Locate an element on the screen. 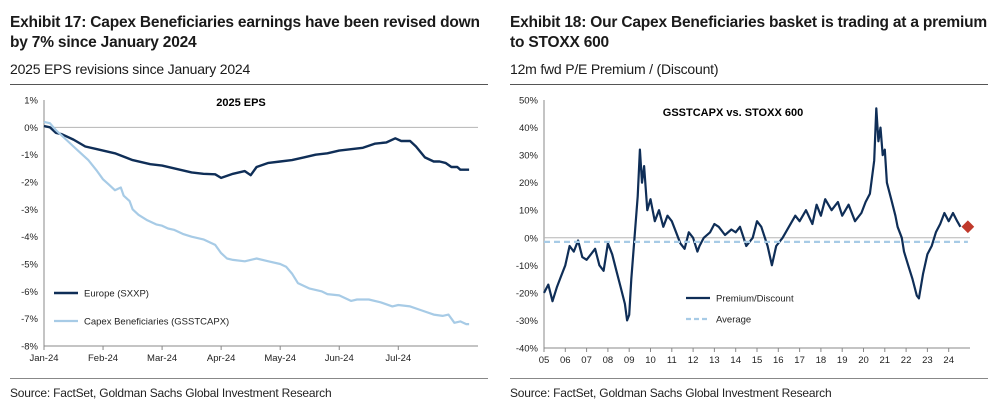  exhibit-18-rule is located at coordinates (749, 84).